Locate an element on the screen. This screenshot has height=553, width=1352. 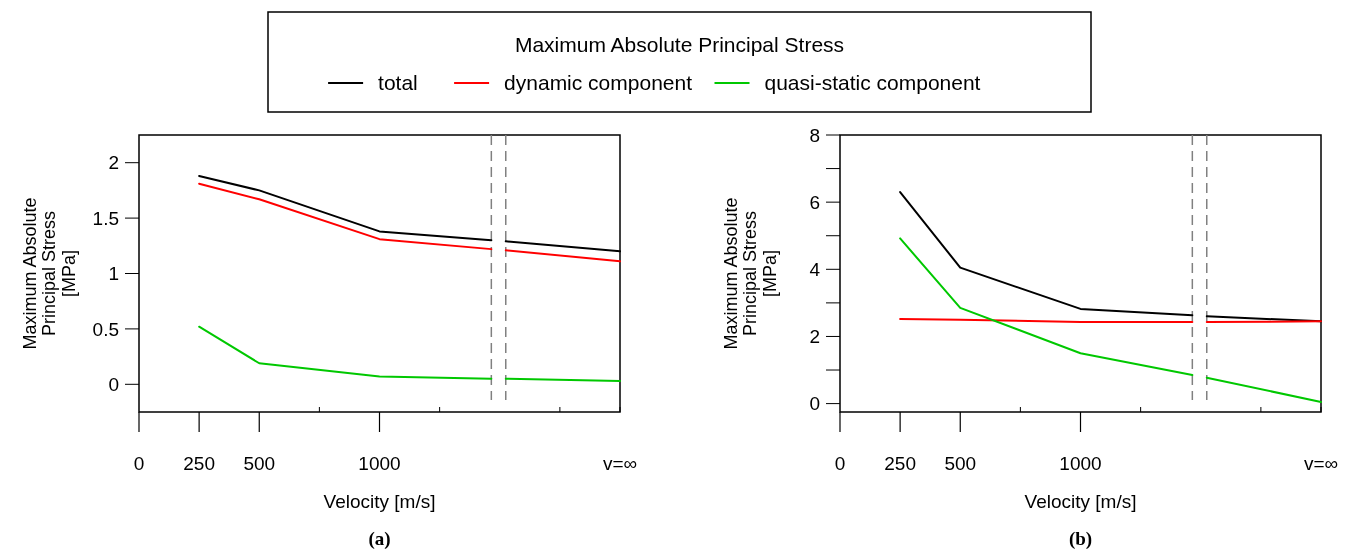
legend-label: dynamic component is located at coordinates (598, 82).